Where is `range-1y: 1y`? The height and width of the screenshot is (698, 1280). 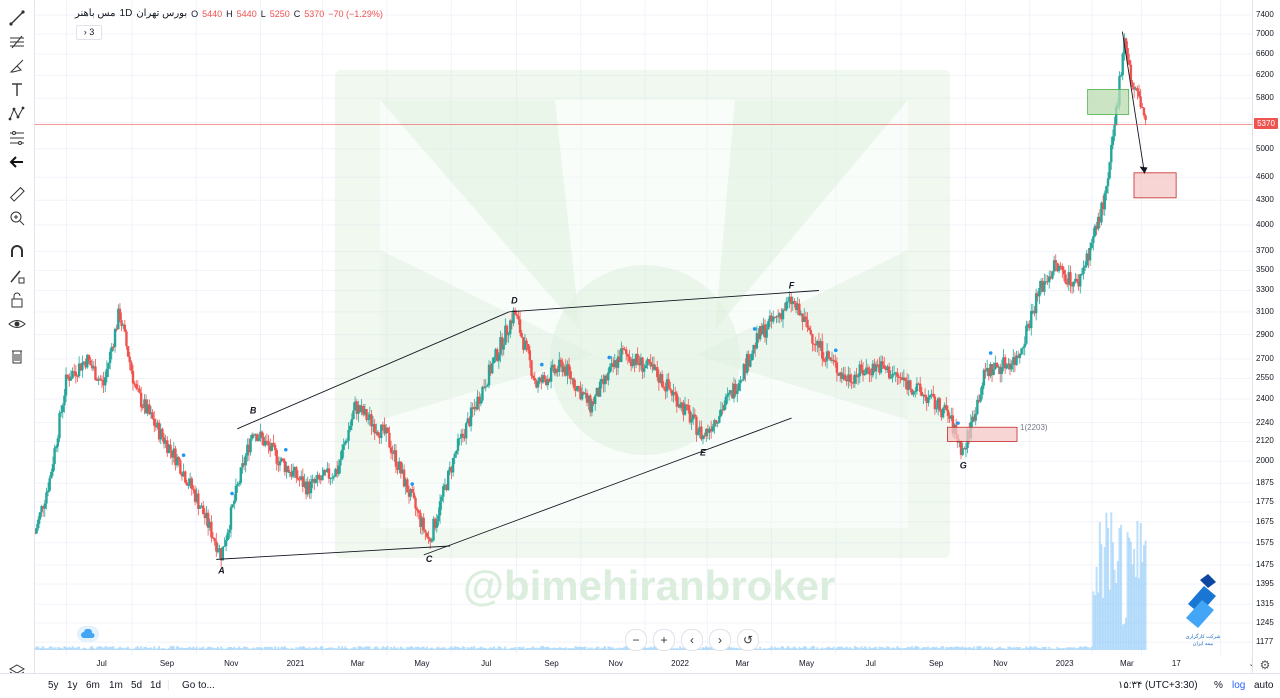 range-1y: 1y is located at coordinates (72, 685).